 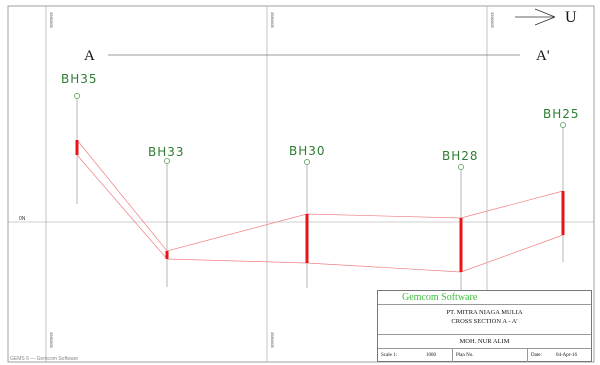 What do you see at coordinates (492, 20) in the screenshot?
I see `grid-label-top: 399000E` at bounding box center [492, 20].